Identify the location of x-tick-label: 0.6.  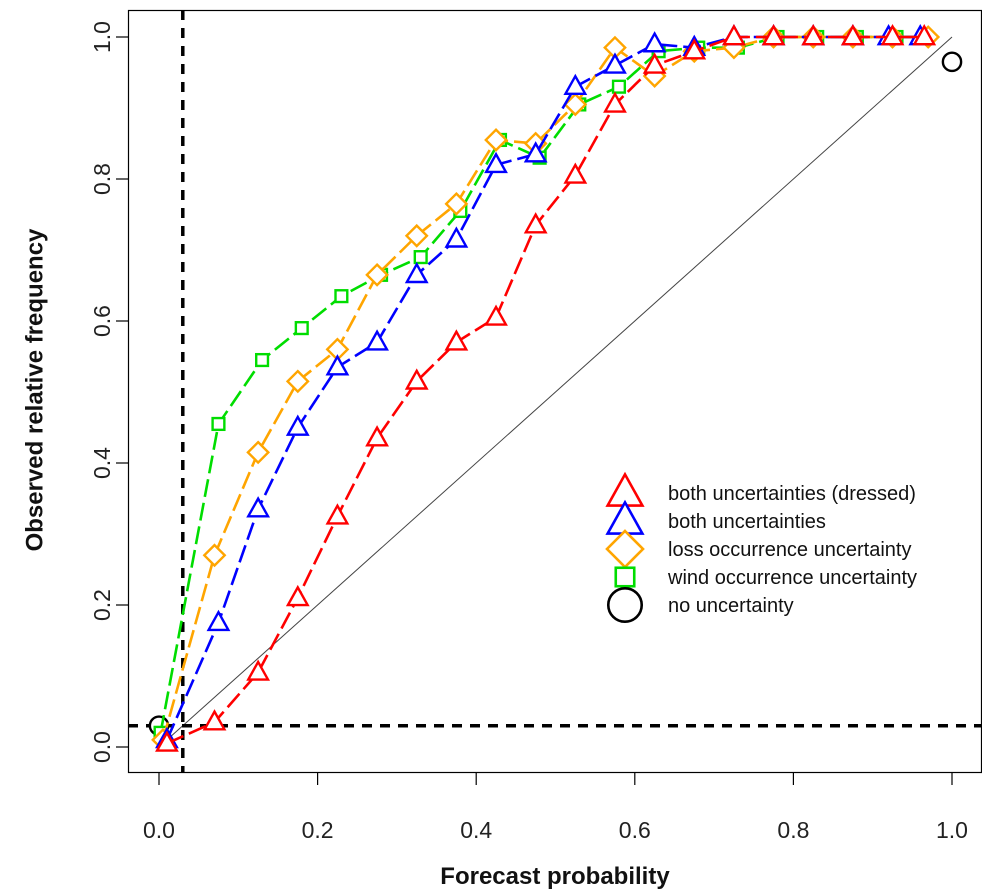
(635, 830).